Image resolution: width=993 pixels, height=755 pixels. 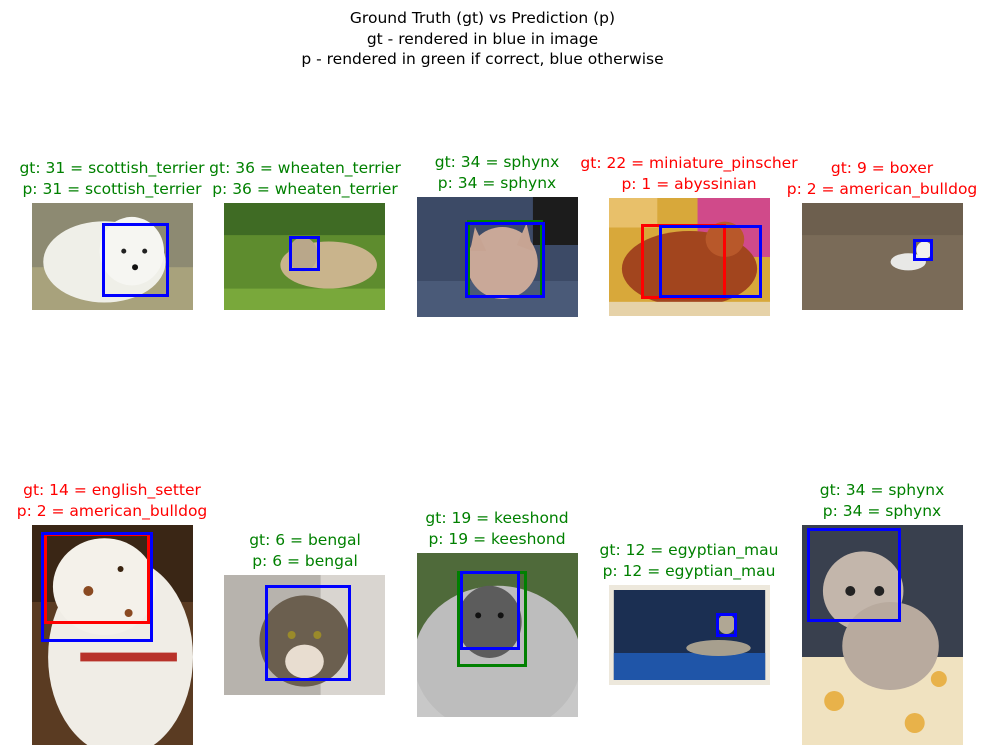 I want to click on panel-pred-label: p: 6 = bengal, so click(x=305, y=560).